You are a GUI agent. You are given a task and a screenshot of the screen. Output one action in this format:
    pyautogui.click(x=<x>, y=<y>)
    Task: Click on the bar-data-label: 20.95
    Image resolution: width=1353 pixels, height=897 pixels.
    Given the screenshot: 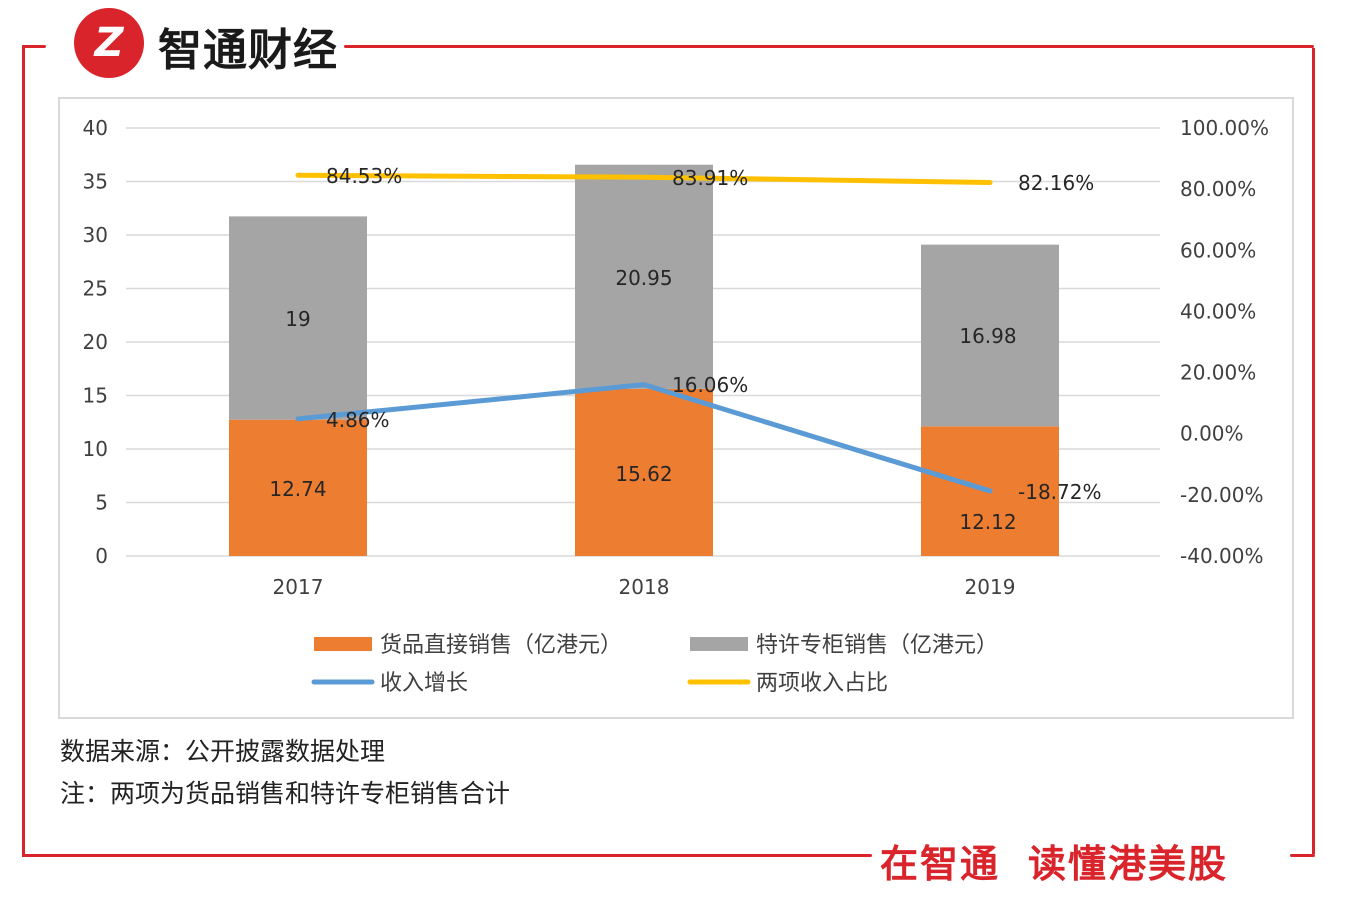 What is the action you would take?
    pyautogui.click(x=643, y=278)
    